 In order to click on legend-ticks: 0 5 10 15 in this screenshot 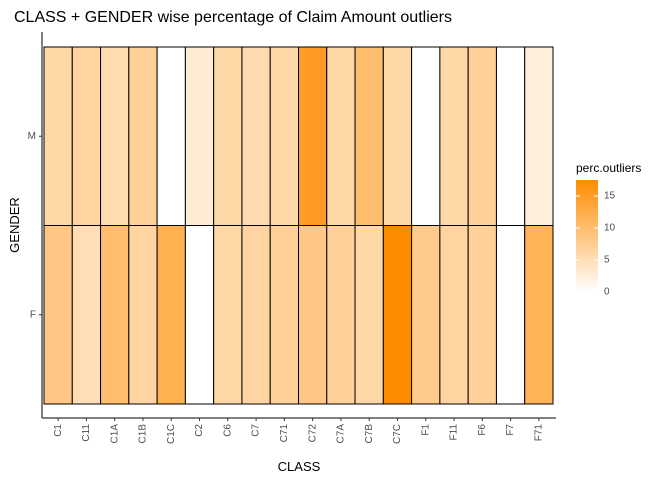, I will do `click(596, 244)`.